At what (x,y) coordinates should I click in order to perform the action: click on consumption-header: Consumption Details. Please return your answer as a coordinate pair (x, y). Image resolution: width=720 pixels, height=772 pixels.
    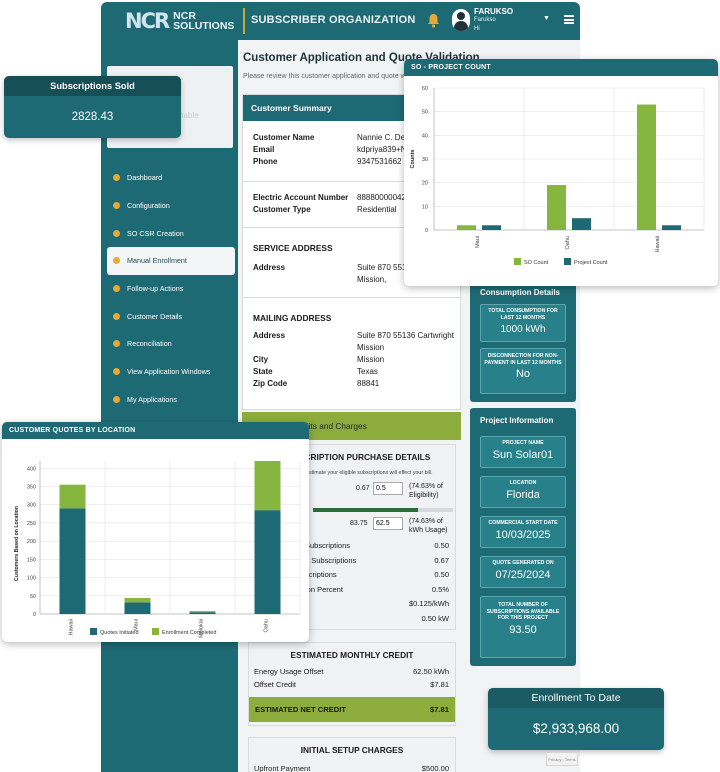
    Looking at the image, I should click on (520, 292).